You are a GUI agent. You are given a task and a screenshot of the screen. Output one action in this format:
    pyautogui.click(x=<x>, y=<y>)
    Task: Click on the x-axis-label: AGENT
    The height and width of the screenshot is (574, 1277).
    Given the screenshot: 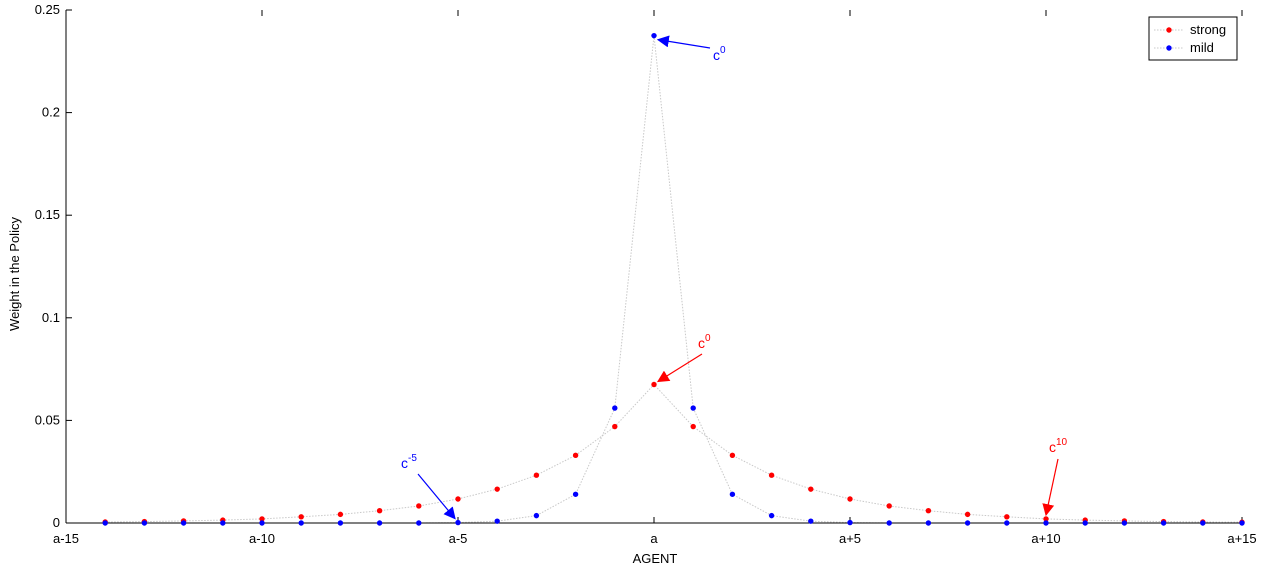 What is the action you would take?
    pyautogui.click(x=655, y=558)
    